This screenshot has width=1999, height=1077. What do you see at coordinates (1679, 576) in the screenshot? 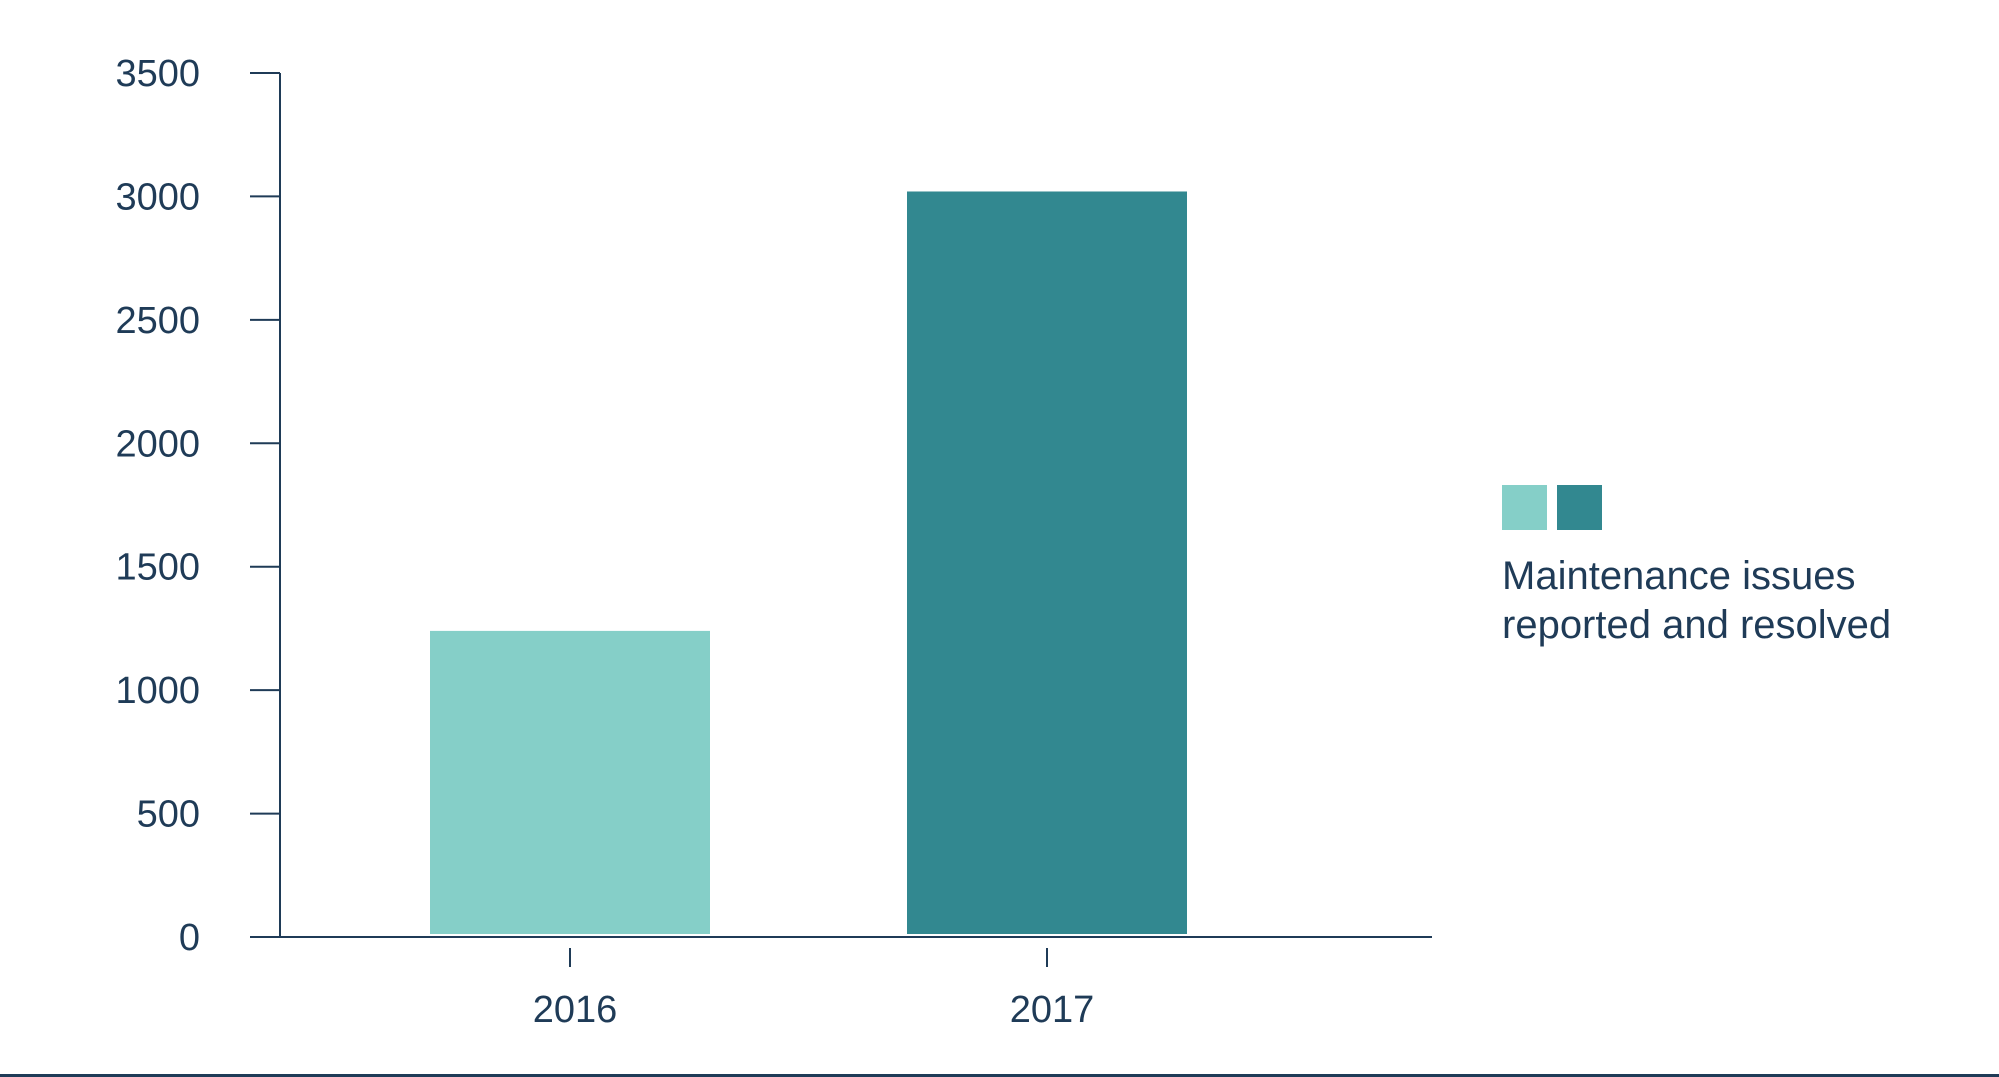
I see `legend-label-line-1: Maintenance issues` at bounding box center [1679, 576].